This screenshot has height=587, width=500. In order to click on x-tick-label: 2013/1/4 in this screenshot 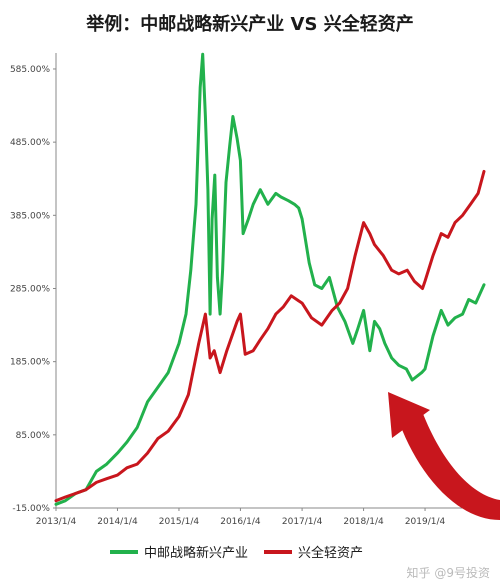, I will do `click(56, 522)`.